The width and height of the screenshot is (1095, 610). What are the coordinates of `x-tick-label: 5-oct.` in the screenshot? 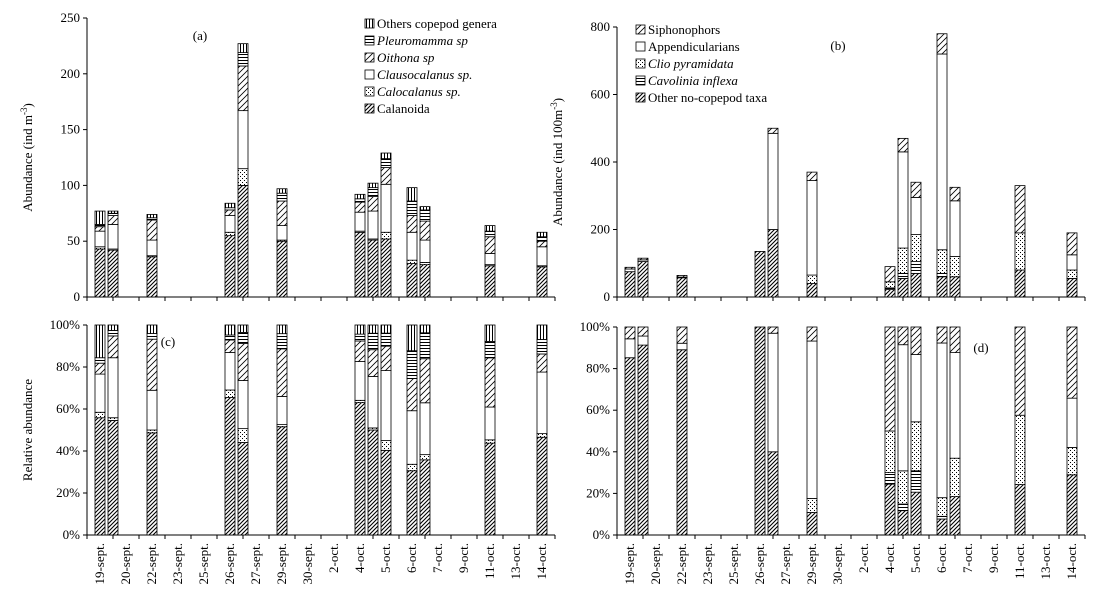 It's located at (385, 558).